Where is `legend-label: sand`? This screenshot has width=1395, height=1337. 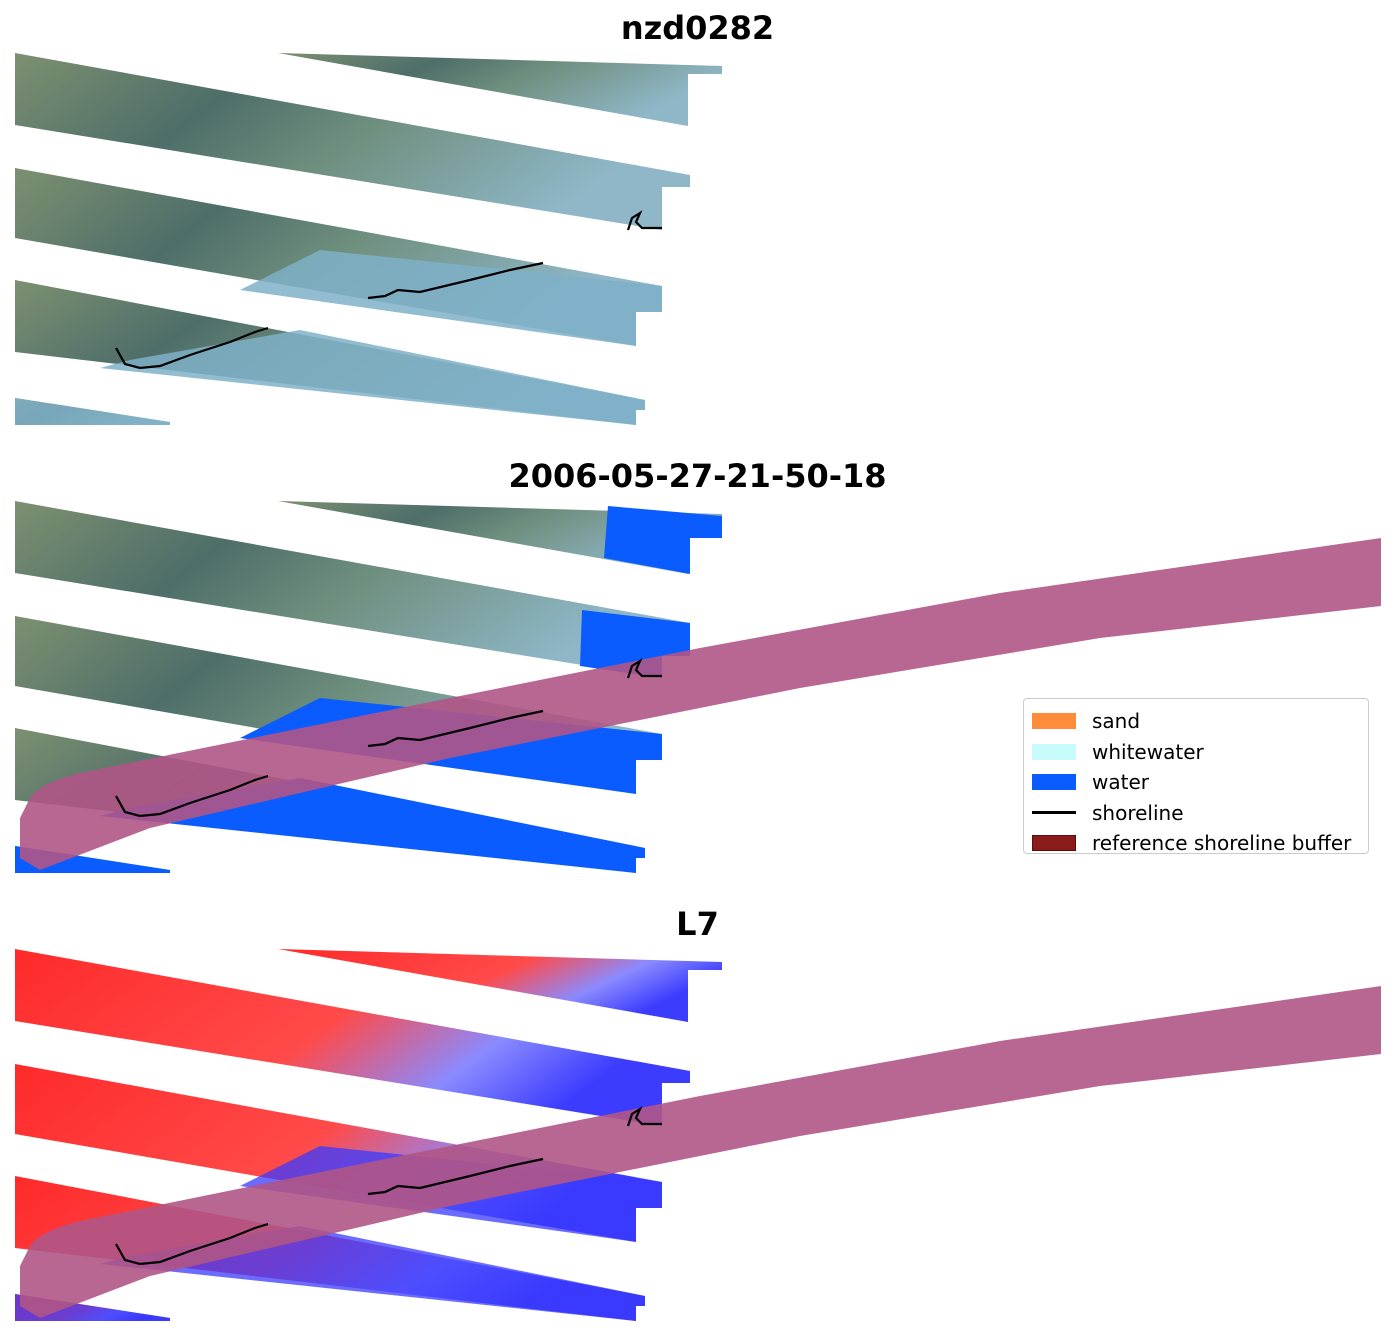 legend-label: sand is located at coordinates (1116, 721).